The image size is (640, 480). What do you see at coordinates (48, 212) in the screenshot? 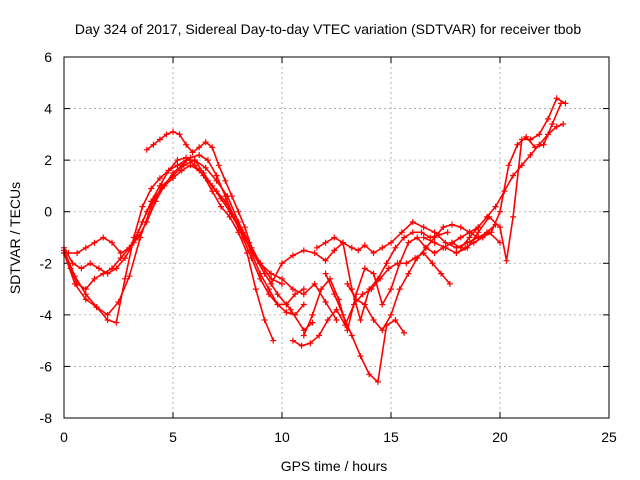
I see `y-tick-label: 0` at bounding box center [48, 212].